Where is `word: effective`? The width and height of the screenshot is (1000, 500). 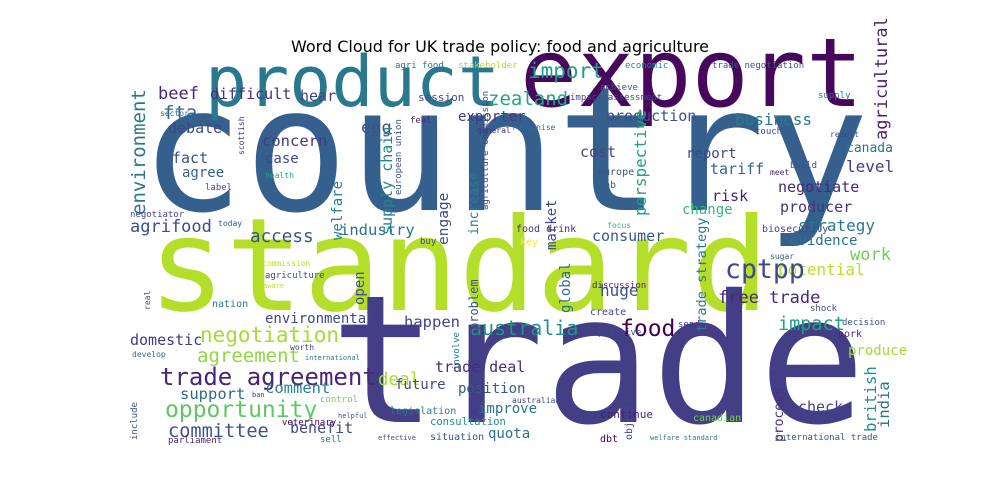
word: effective is located at coordinates (397, 438).